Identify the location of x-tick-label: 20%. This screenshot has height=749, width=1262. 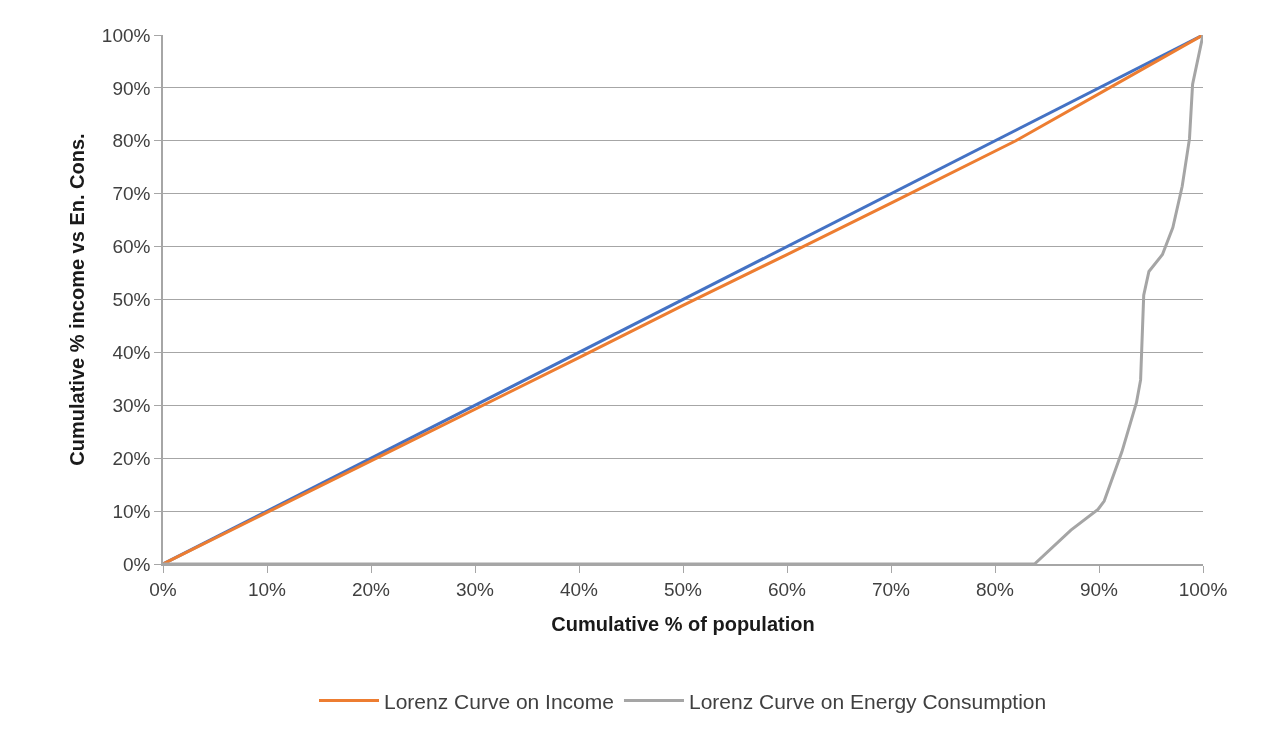
(371, 589).